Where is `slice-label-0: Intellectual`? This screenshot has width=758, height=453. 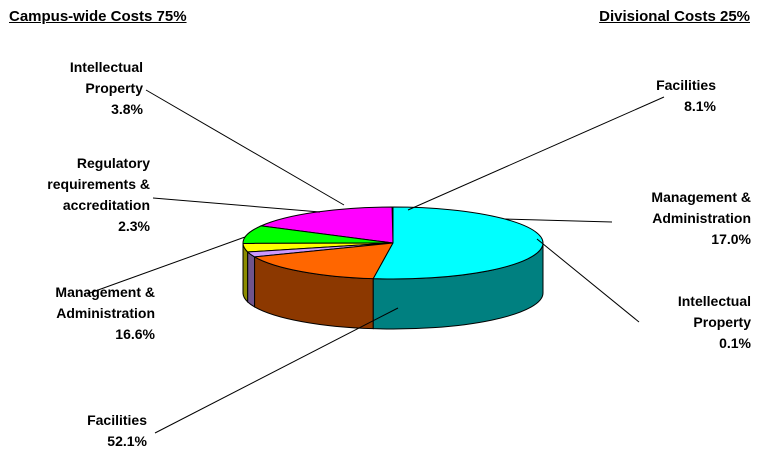 slice-label-0: Intellectual is located at coordinates (714, 301).